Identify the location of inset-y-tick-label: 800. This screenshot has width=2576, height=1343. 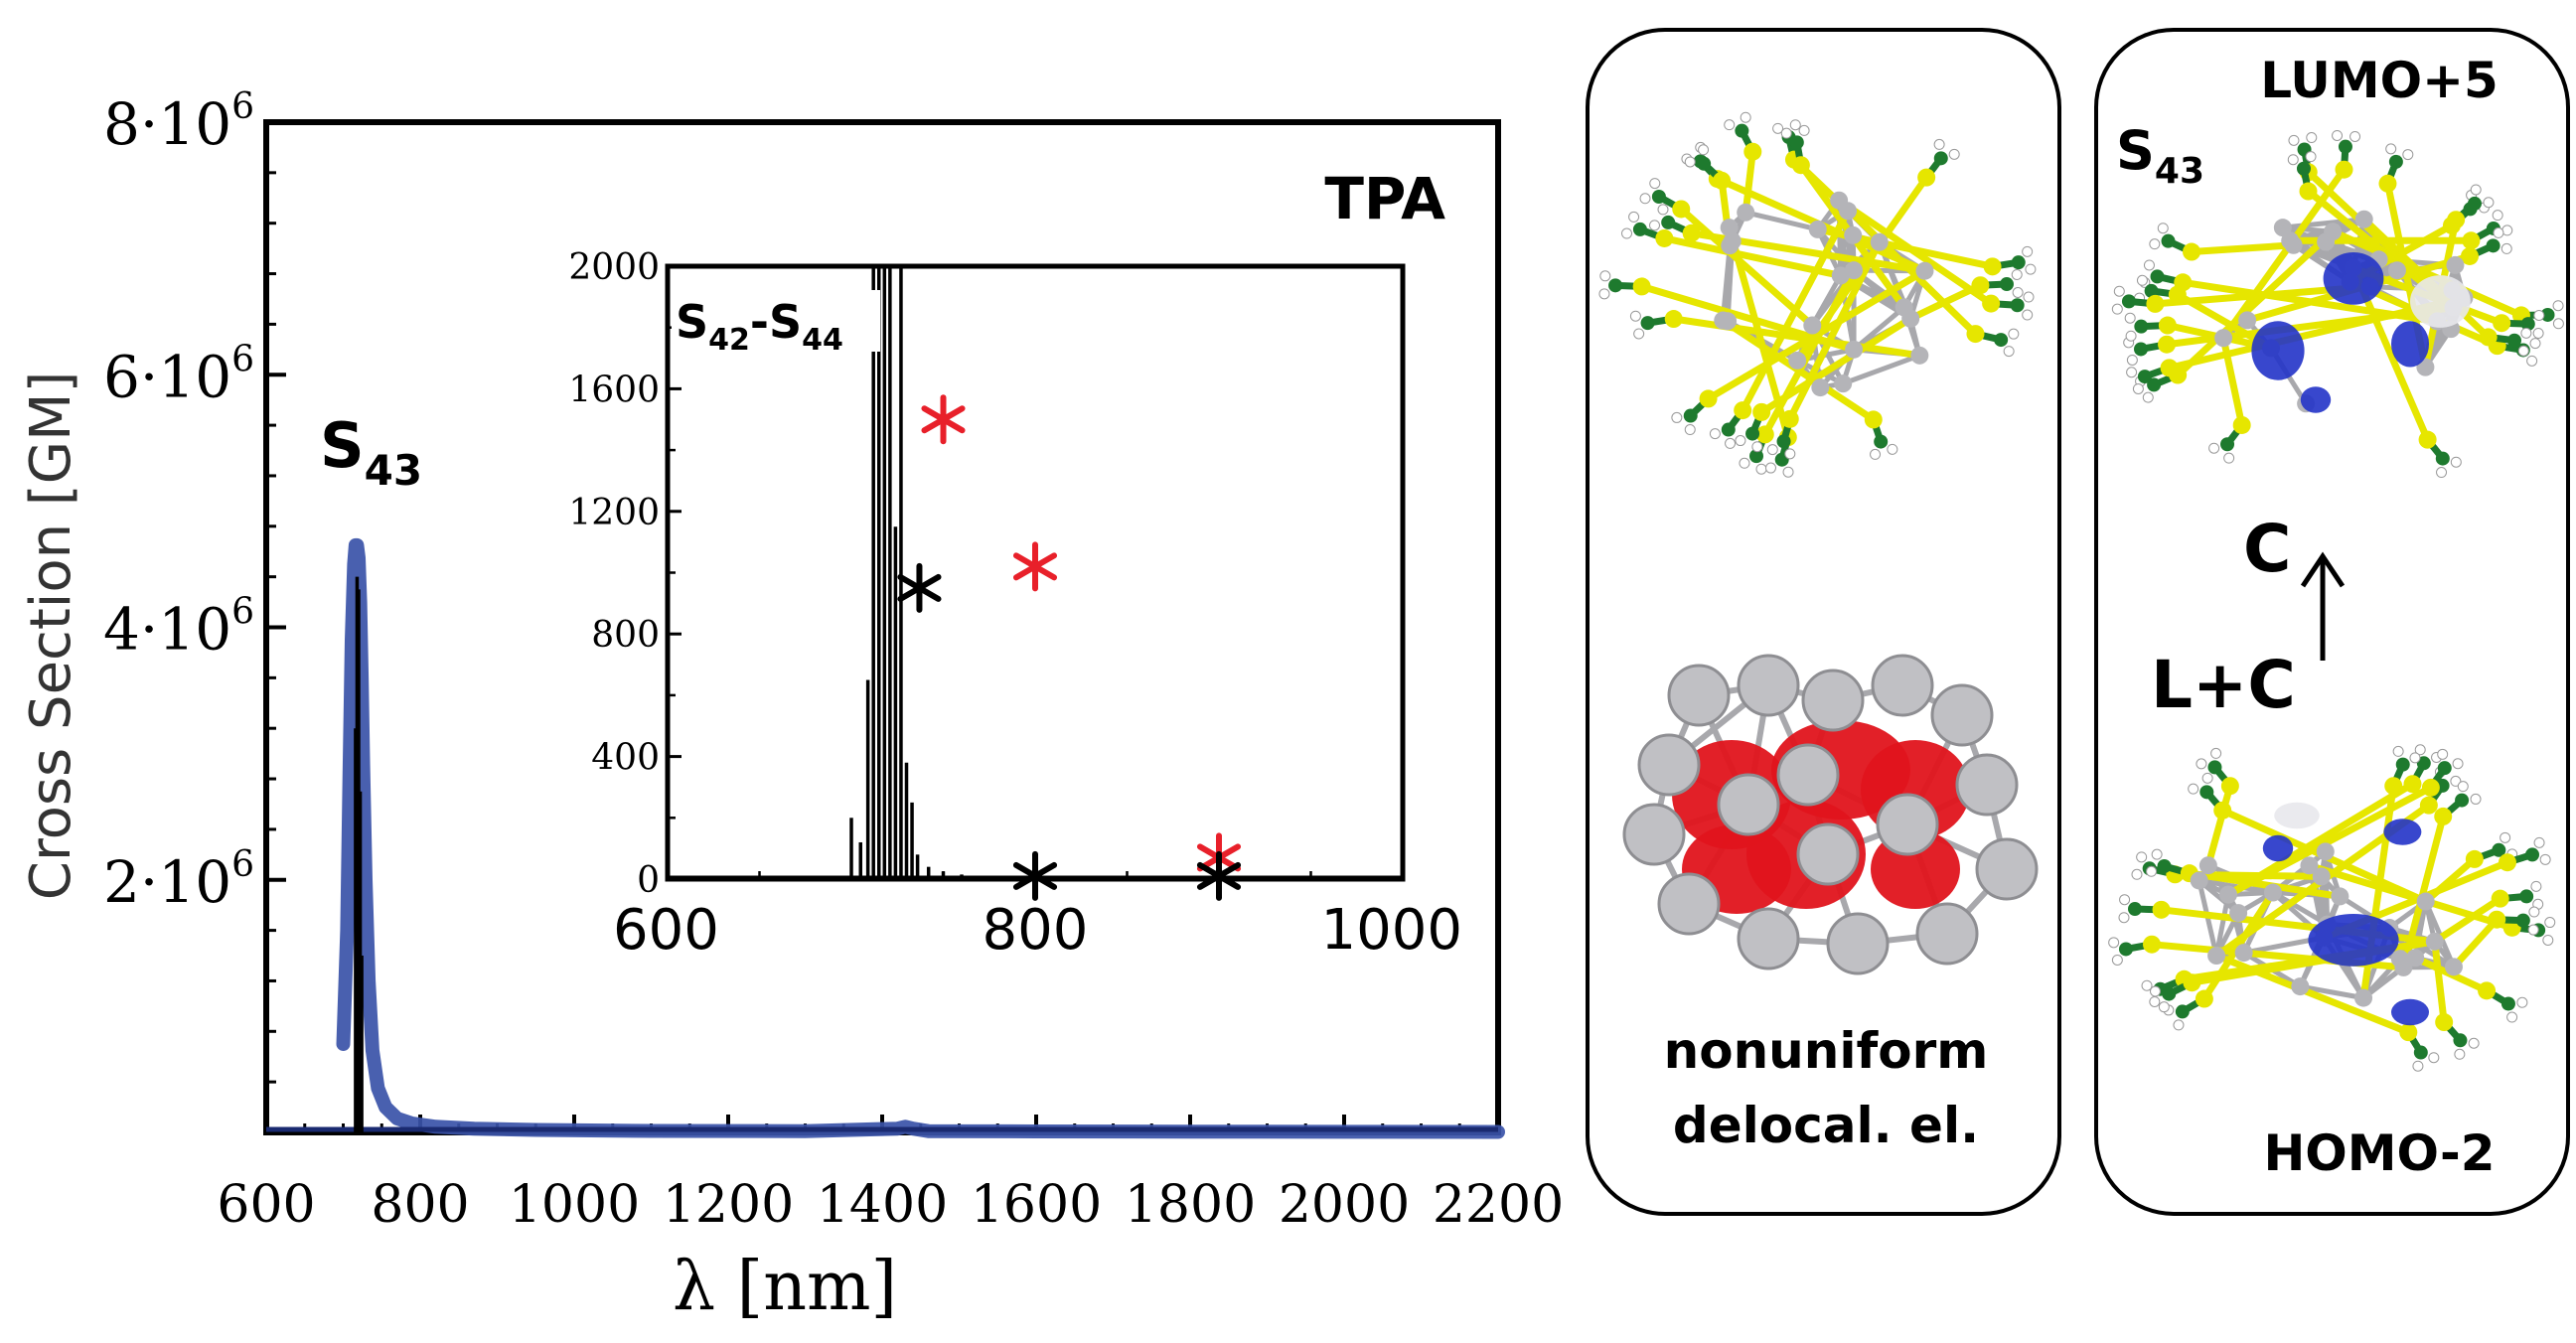
(625, 635).